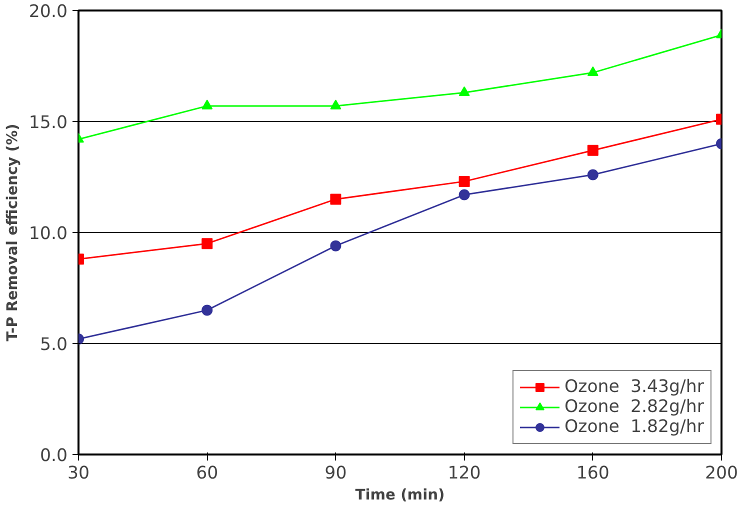 The image size is (751, 506). What do you see at coordinates (634, 407) in the screenshot?
I see `legend-label: Ozone 2.82g/hr` at bounding box center [634, 407].